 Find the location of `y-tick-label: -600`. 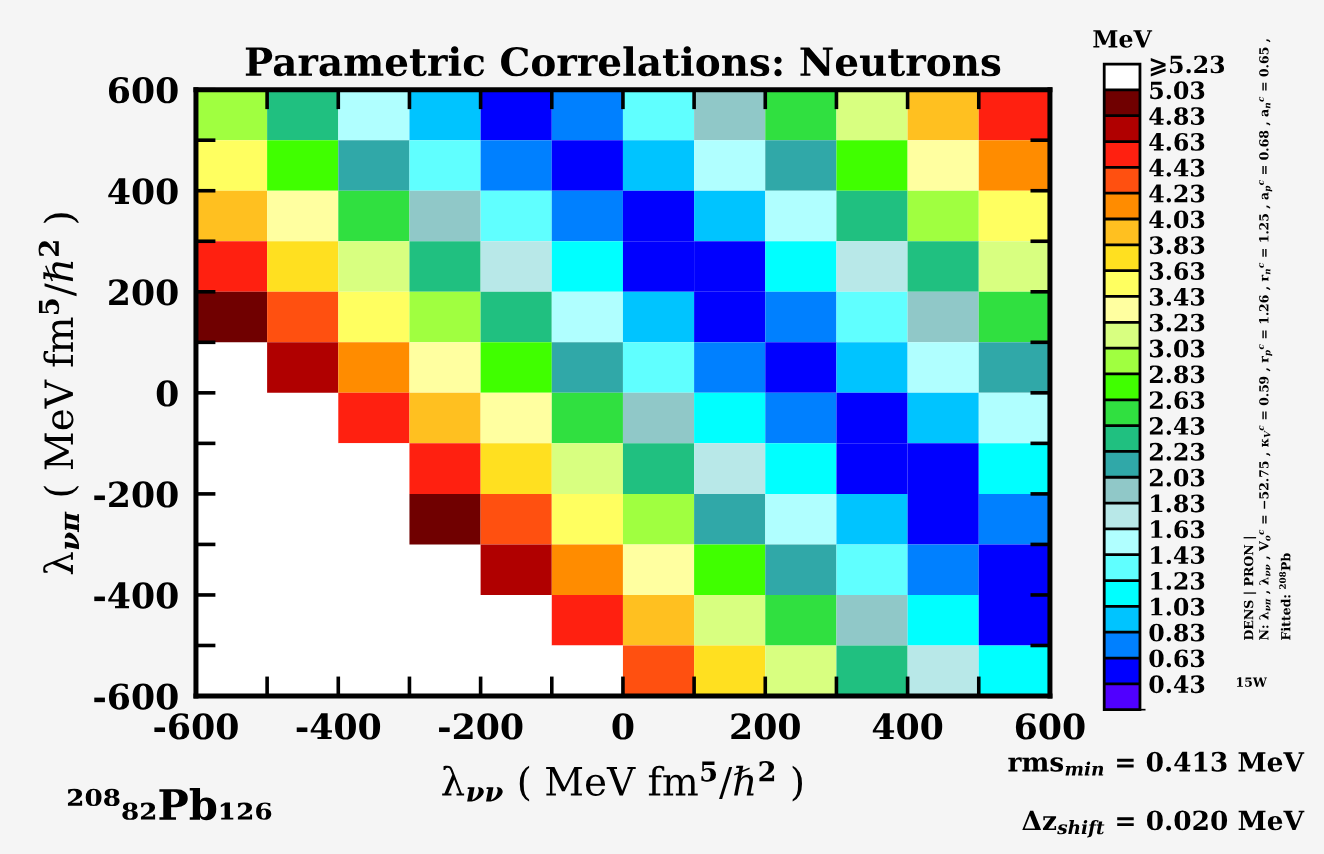

y-tick-label: -600 is located at coordinates (136, 696).